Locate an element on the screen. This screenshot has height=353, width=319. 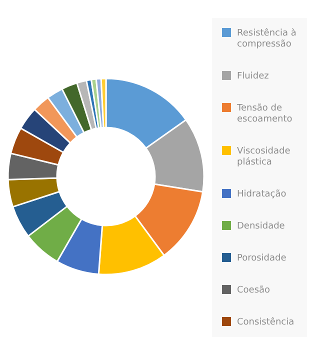
legend-label: Viscosidade plástica is located at coordinates (264, 157).